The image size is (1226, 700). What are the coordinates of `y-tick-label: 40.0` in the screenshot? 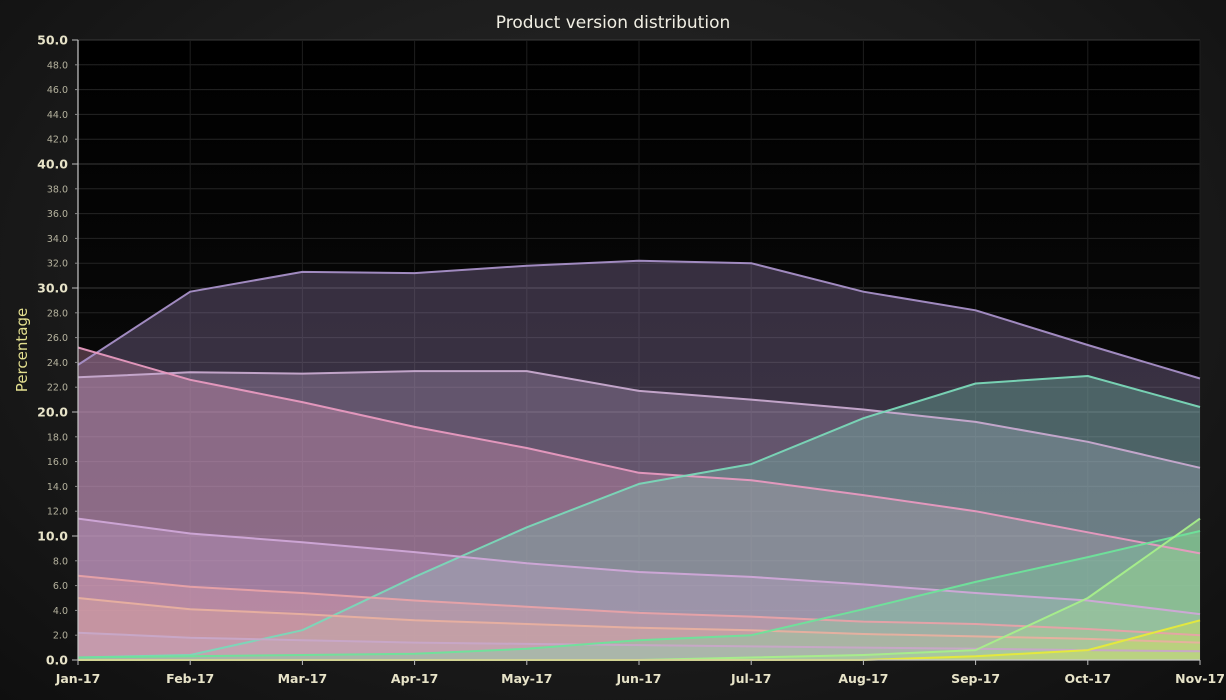 It's located at (52, 164).